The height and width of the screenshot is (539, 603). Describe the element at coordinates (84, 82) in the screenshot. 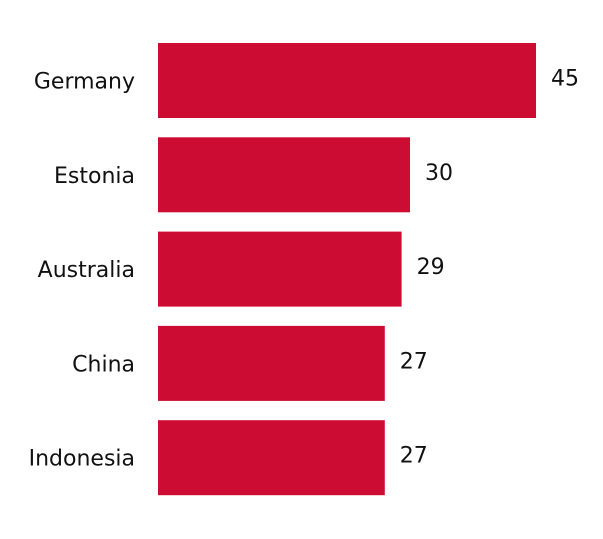

I see `category-label: Germany` at that location.